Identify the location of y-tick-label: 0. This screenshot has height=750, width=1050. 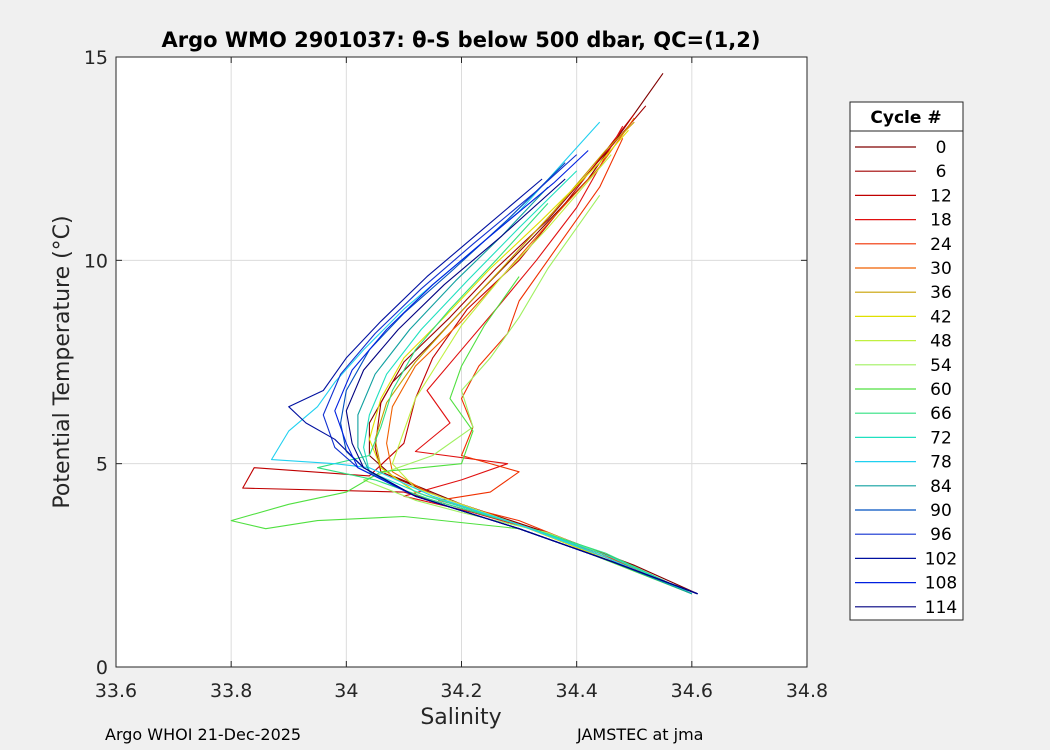
(102, 668).